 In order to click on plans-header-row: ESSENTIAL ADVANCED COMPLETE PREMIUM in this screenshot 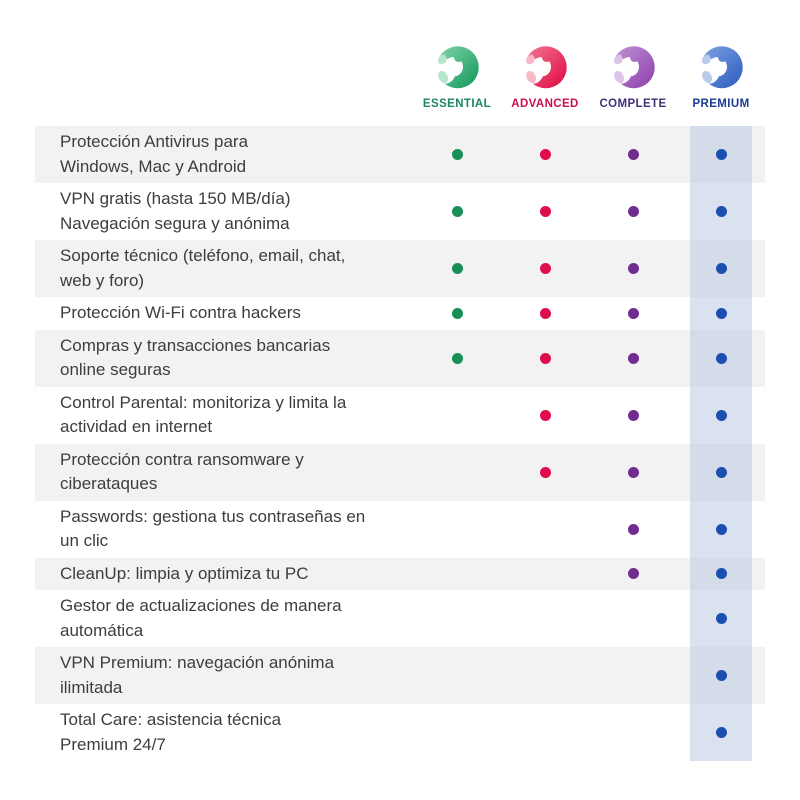, I will do `click(400, 77)`.